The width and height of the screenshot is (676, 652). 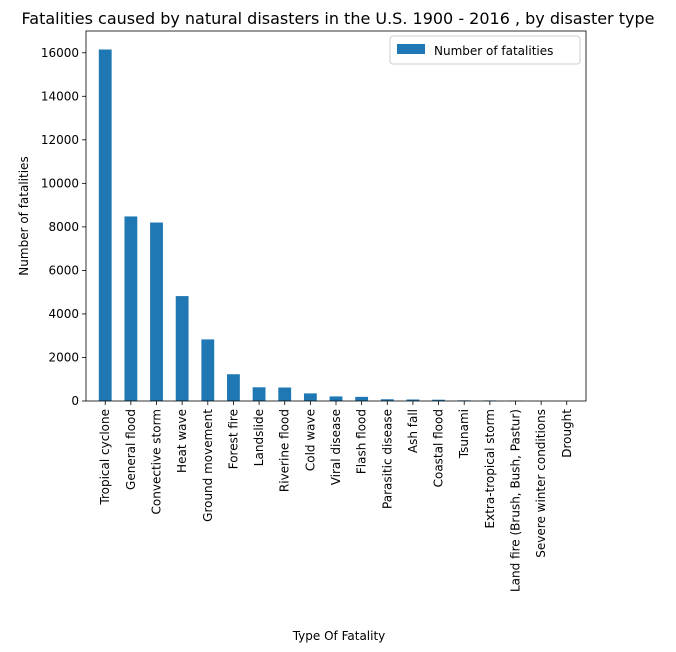 I want to click on legend-swatch, so click(x=411, y=49).